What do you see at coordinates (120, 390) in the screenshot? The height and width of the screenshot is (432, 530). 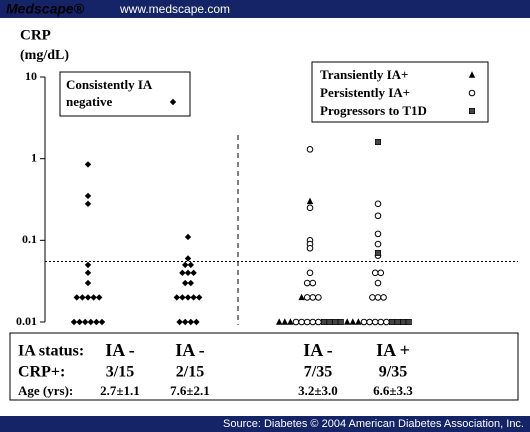 I see `age: 2.7±1.1` at bounding box center [120, 390].